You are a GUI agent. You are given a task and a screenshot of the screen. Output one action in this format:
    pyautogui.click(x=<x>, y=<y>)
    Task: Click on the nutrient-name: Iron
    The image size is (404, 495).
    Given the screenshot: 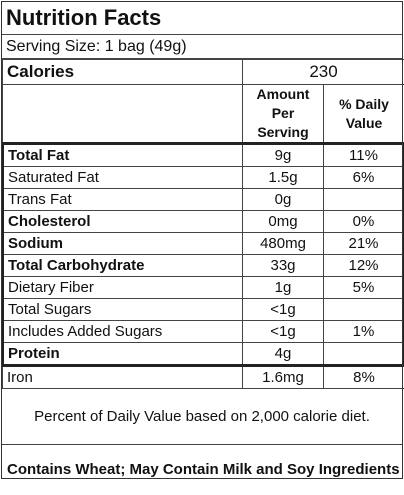 What is the action you would take?
    pyautogui.click(x=123, y=377)
    